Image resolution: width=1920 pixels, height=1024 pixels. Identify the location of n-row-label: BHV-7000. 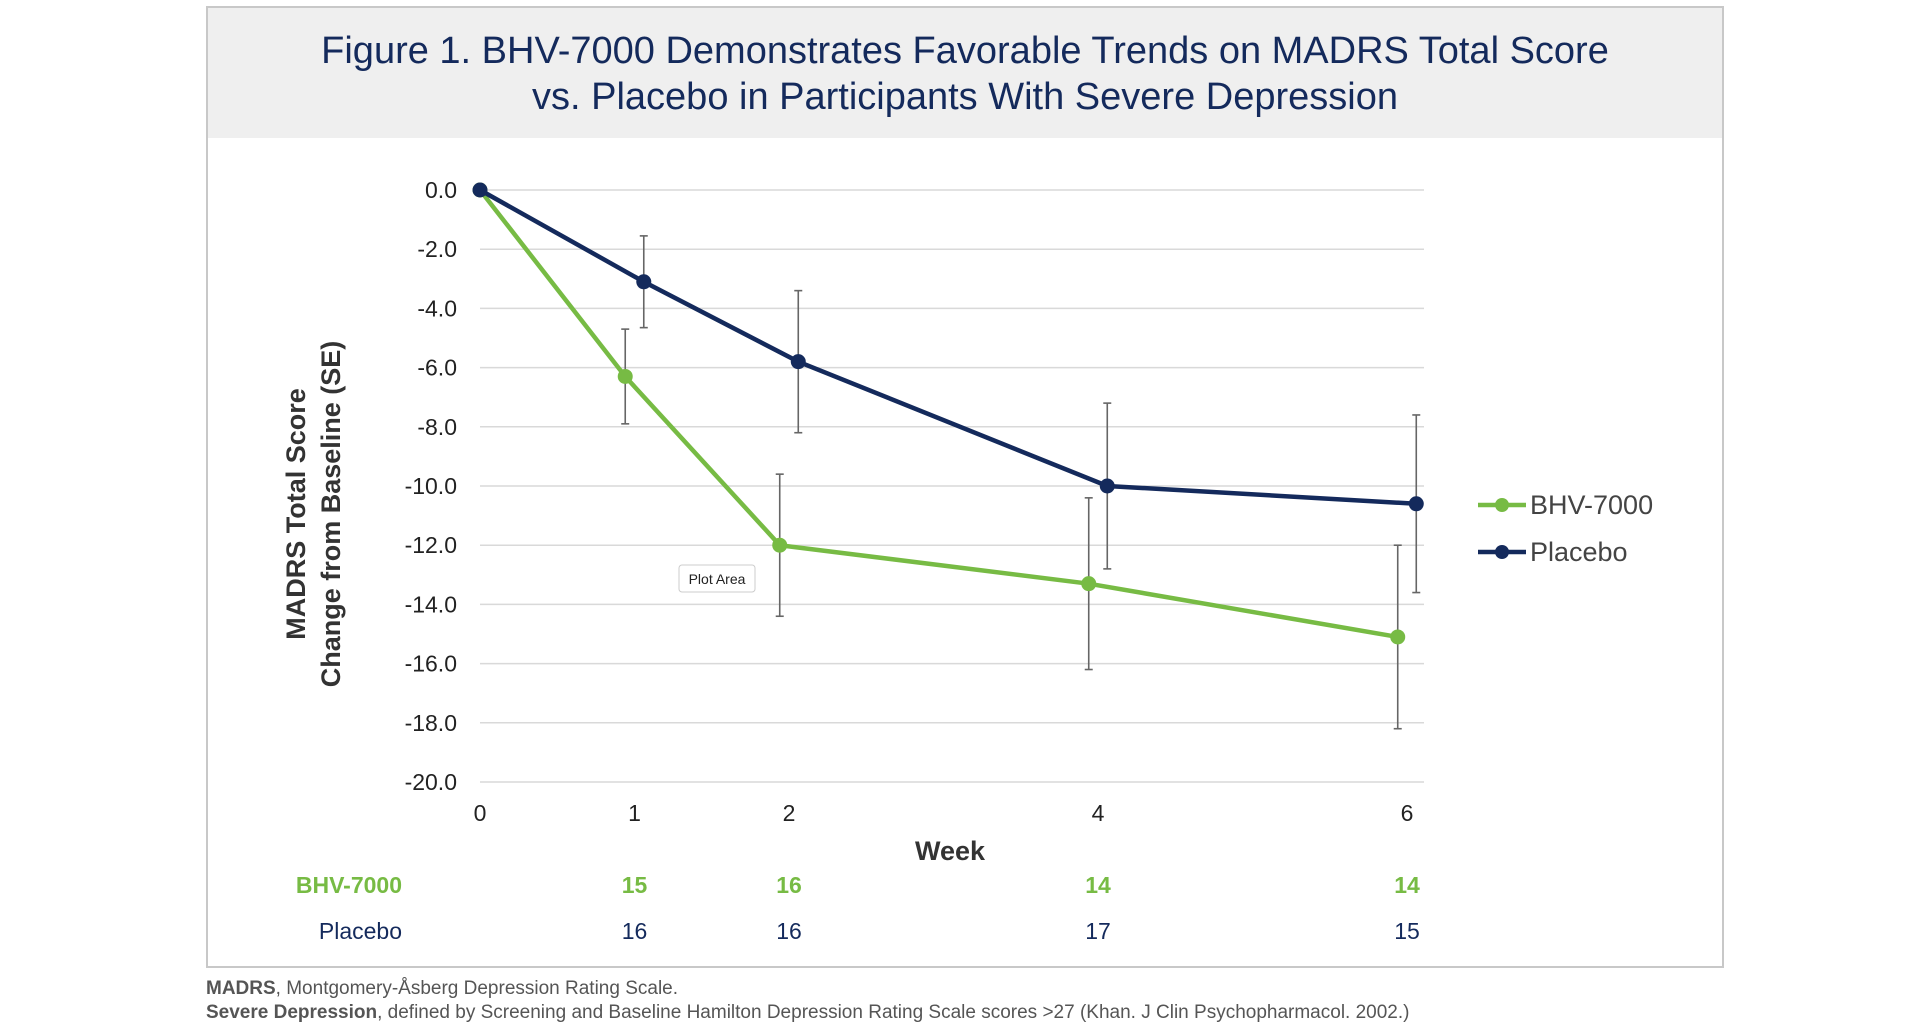
(349, 885).